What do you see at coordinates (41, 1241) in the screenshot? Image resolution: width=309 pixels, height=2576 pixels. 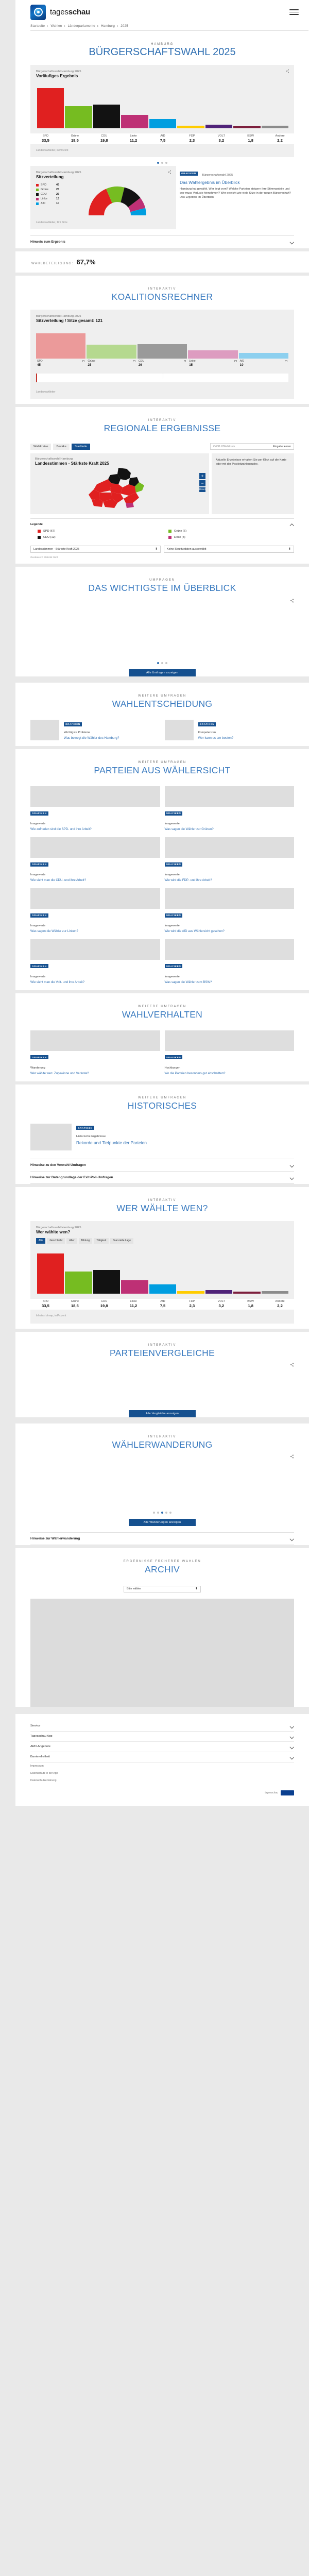 I see `demographic-tab-alle: Alle` at bounding box center [41, 1241].